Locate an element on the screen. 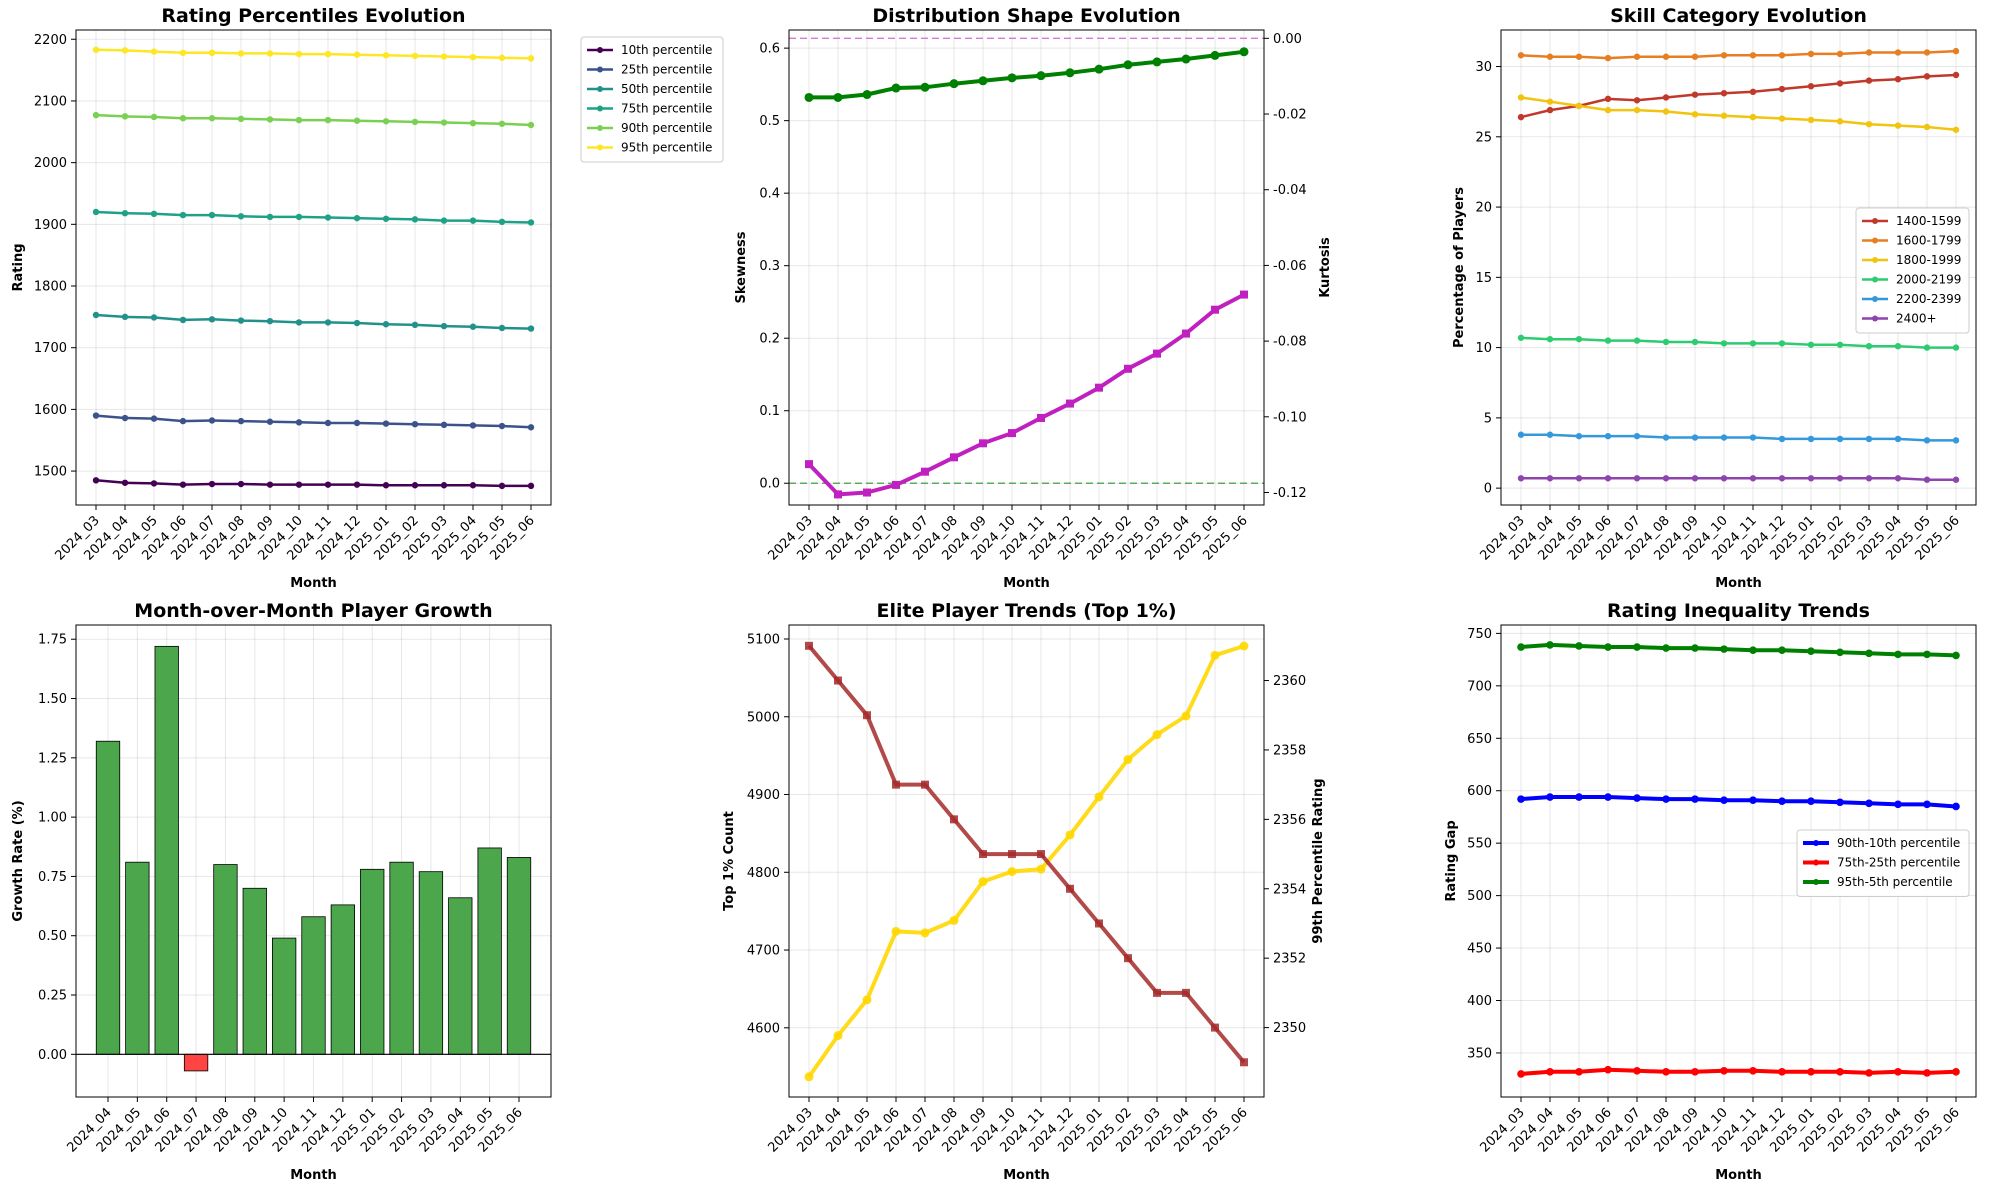  y-tick-label: 0.50 is located at coordinates (52, 936).